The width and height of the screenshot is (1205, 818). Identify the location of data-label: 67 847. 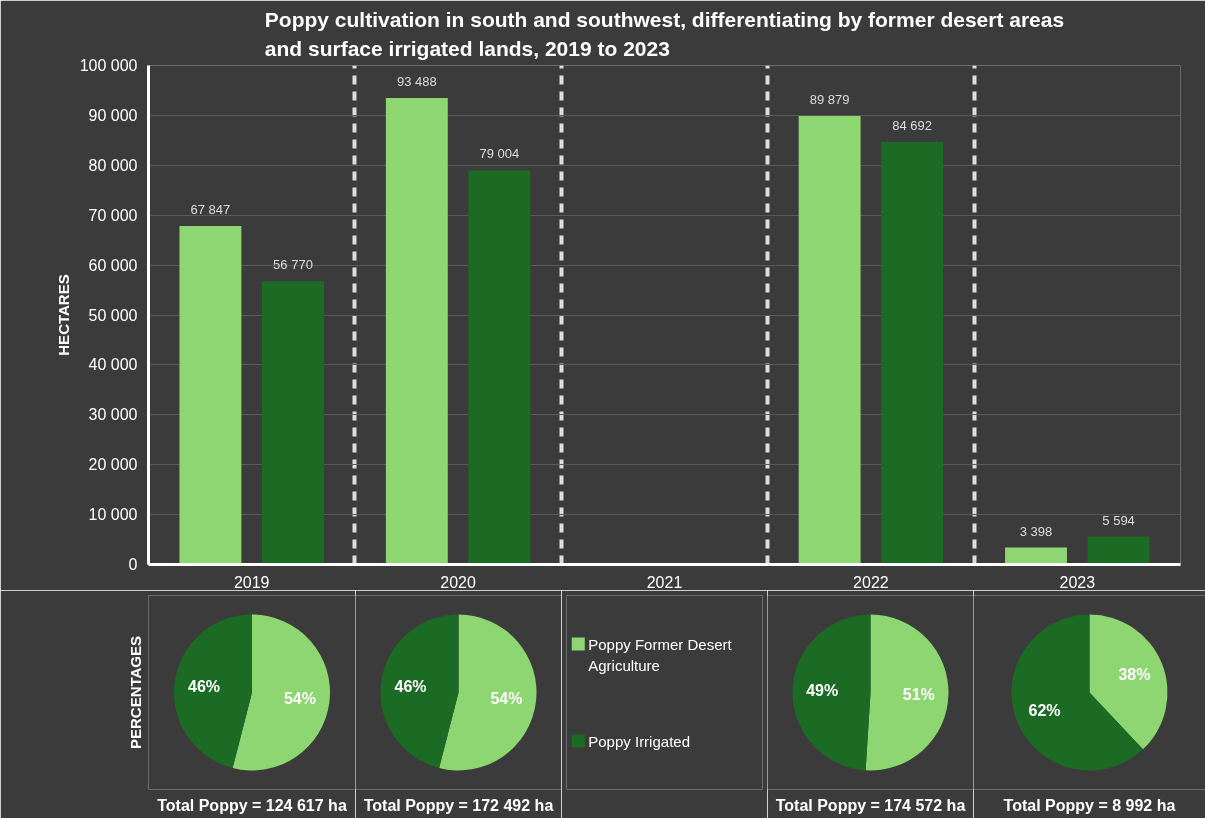
(210, 209).